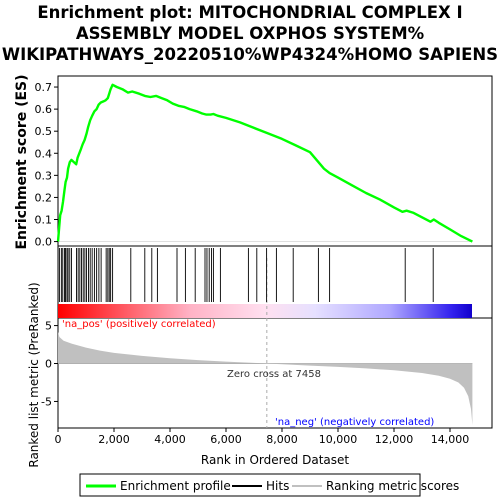  I want to click on x-tick-label-0: 0, so click(58, 439).